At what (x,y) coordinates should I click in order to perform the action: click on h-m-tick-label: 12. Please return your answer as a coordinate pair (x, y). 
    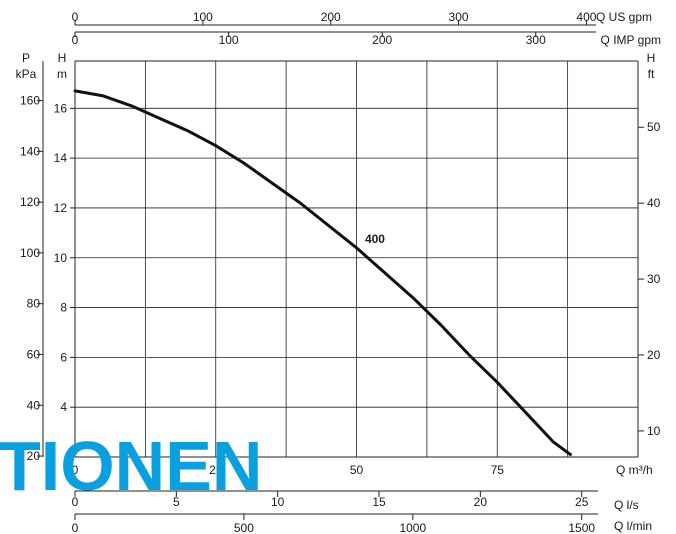
    Looking at the image, I should click on (61, 208).